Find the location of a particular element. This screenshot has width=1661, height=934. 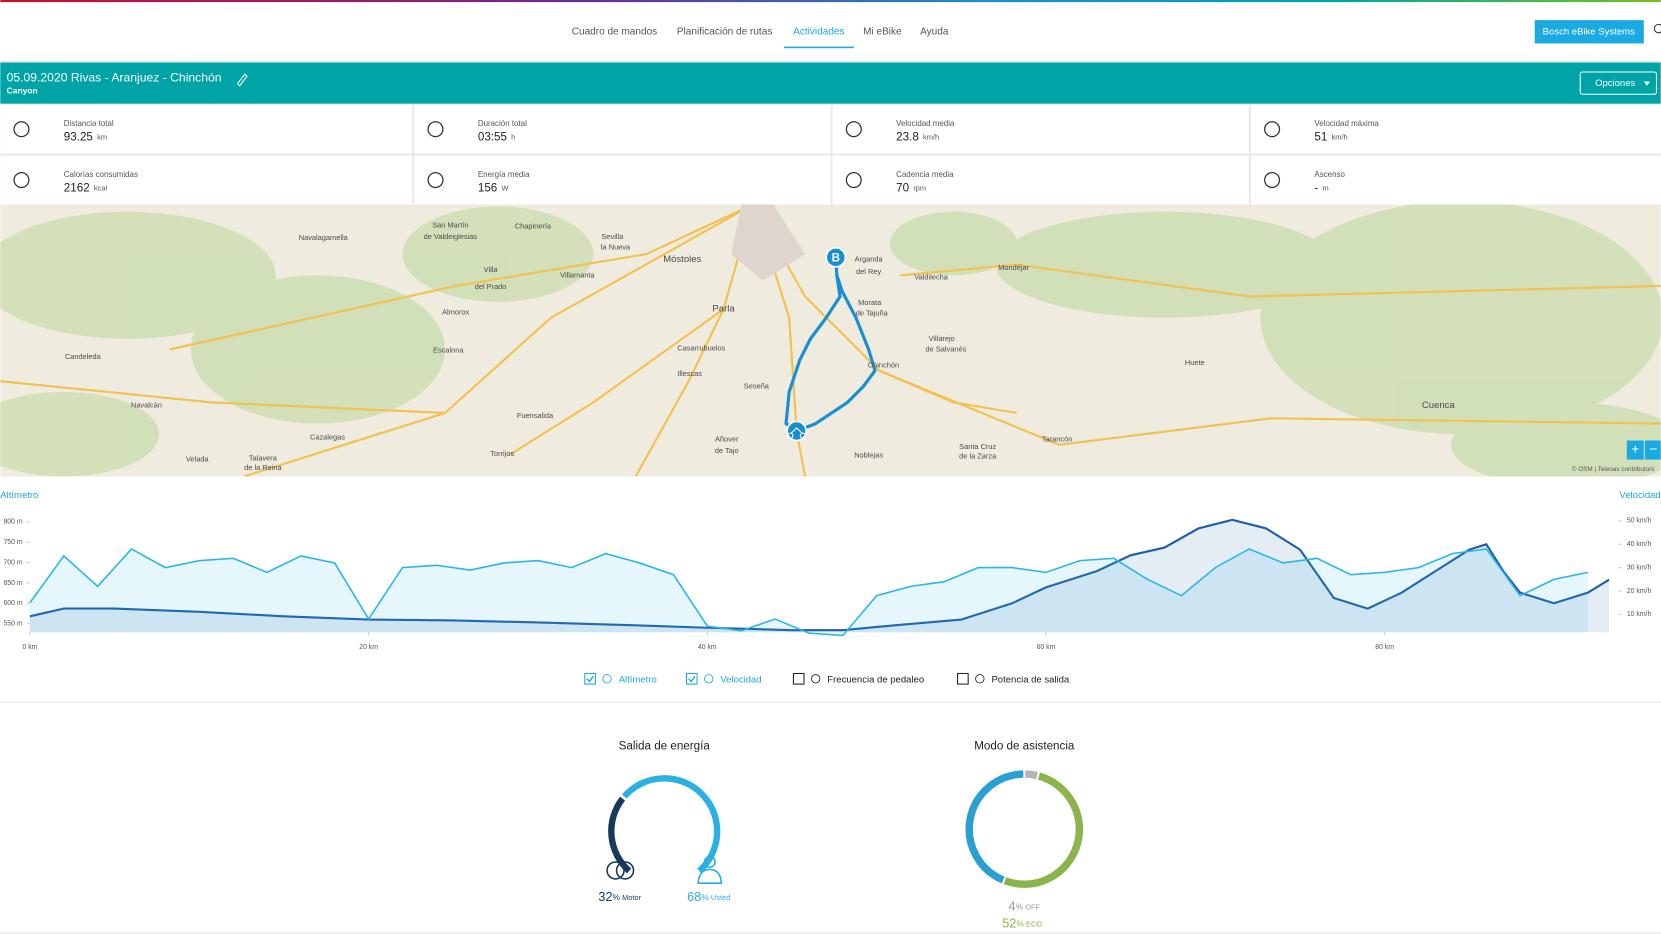

legend-label: Altímetro is located at coordinates (638, 679).